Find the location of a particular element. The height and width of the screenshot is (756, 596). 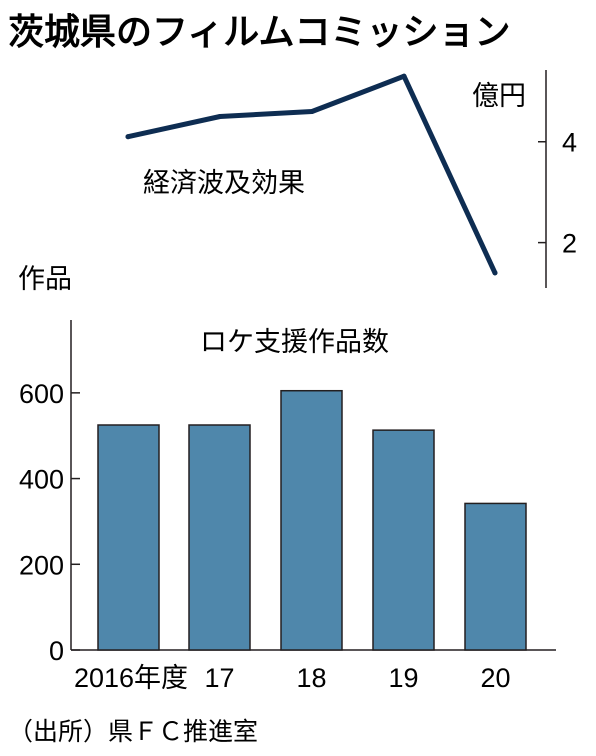

bar-x-tick-label: 2016年度 is located at coordinates (131, 678).